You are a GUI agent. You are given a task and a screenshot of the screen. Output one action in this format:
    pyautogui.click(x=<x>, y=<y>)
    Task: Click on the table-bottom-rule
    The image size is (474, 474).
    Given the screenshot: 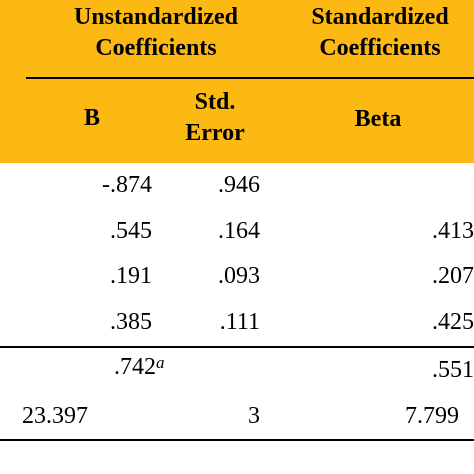 What is the action you would take?
    pyautogui.click(x=237, y=440)
    